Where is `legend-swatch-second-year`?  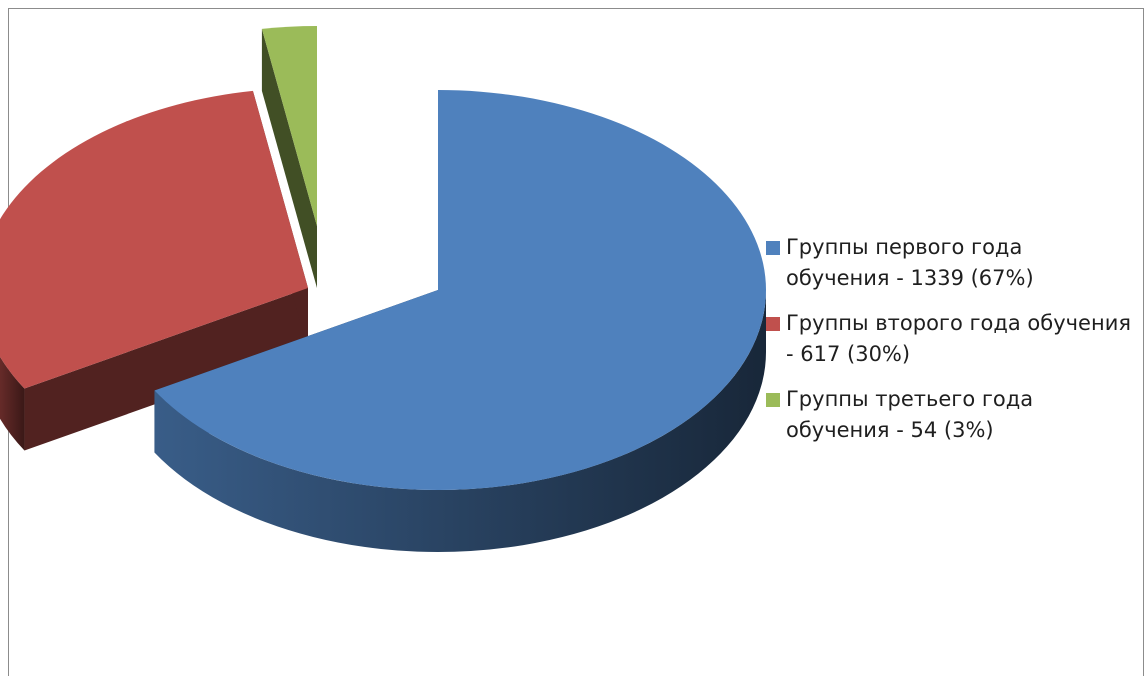 legend-swatch-second-year is located at coordinates (773, 324).